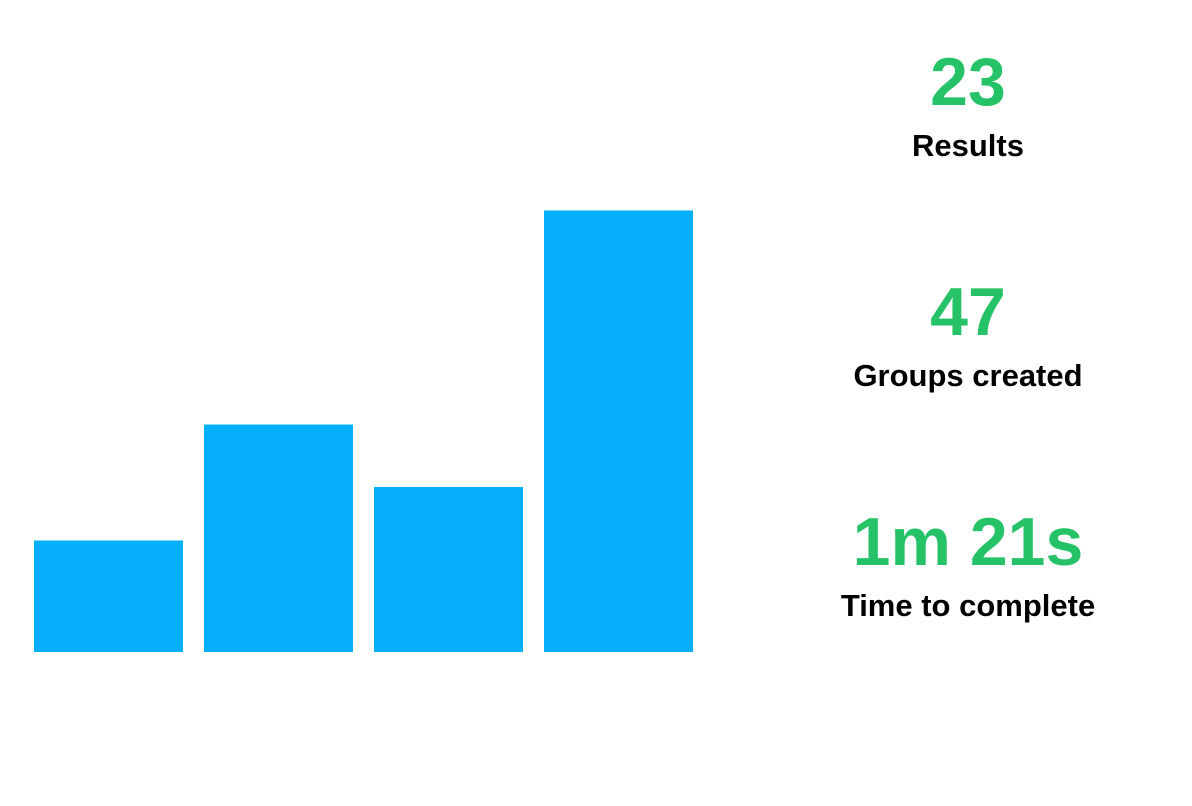  I want to click on stat-value: 1m 21s, so click(968, 542).